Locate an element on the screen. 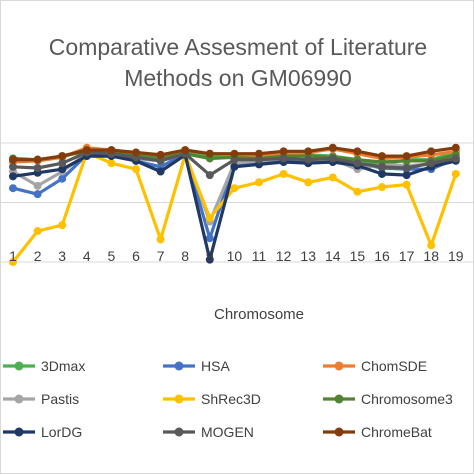 This screenshot has width=474, height=475. x-tick-label-16: 16 is located at coordinates (382, 256).